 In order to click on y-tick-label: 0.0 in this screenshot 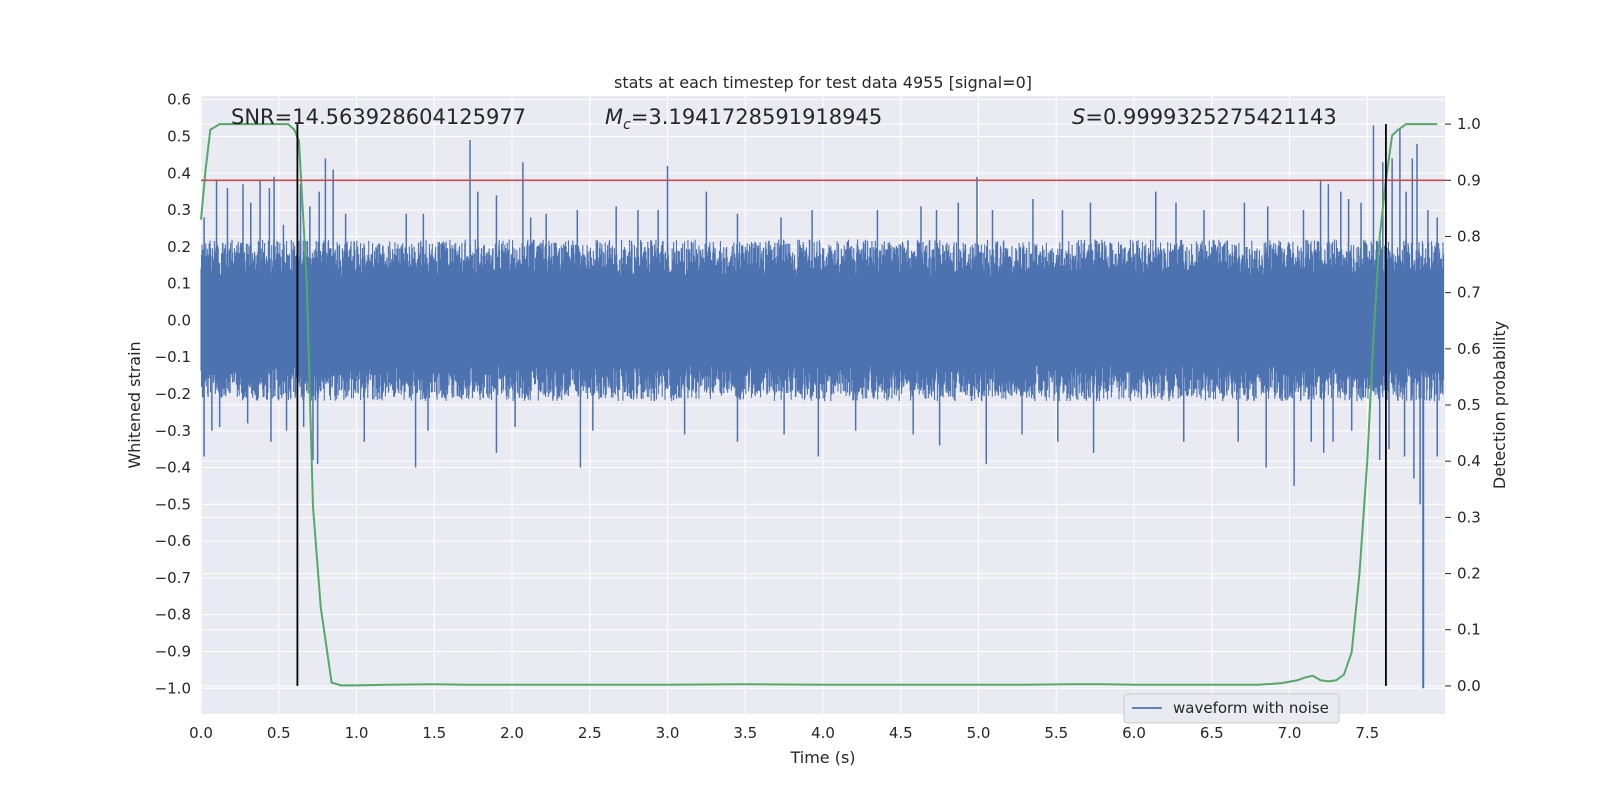, I will do `click(179, 320)`.